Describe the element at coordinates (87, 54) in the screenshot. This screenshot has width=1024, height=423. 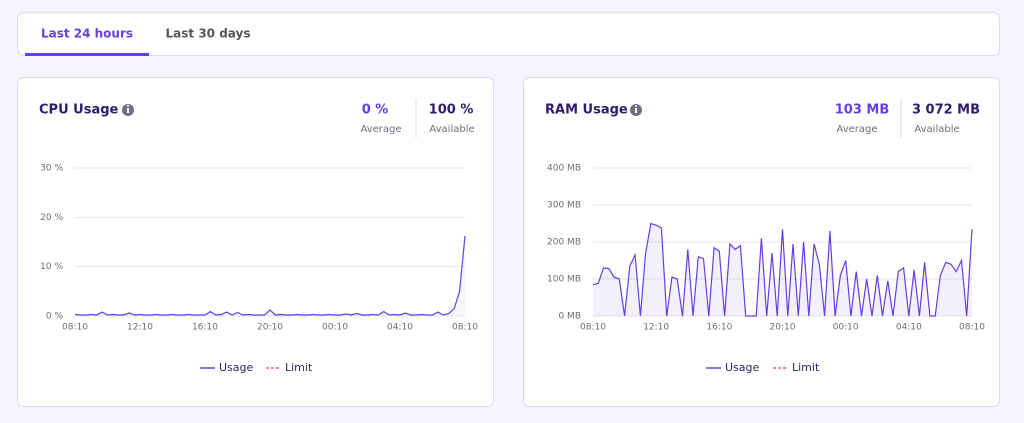
I see `tab-indicator` at that location.